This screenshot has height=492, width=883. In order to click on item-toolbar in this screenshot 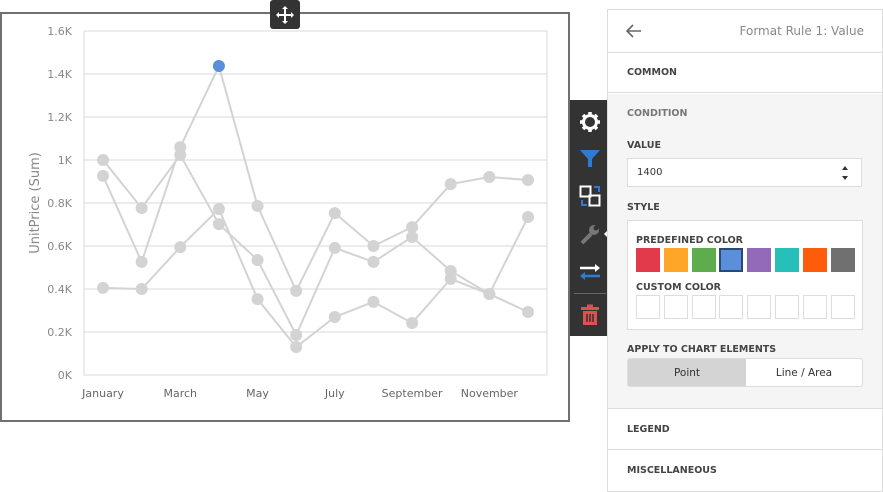, I will do `click(590, 218)`.